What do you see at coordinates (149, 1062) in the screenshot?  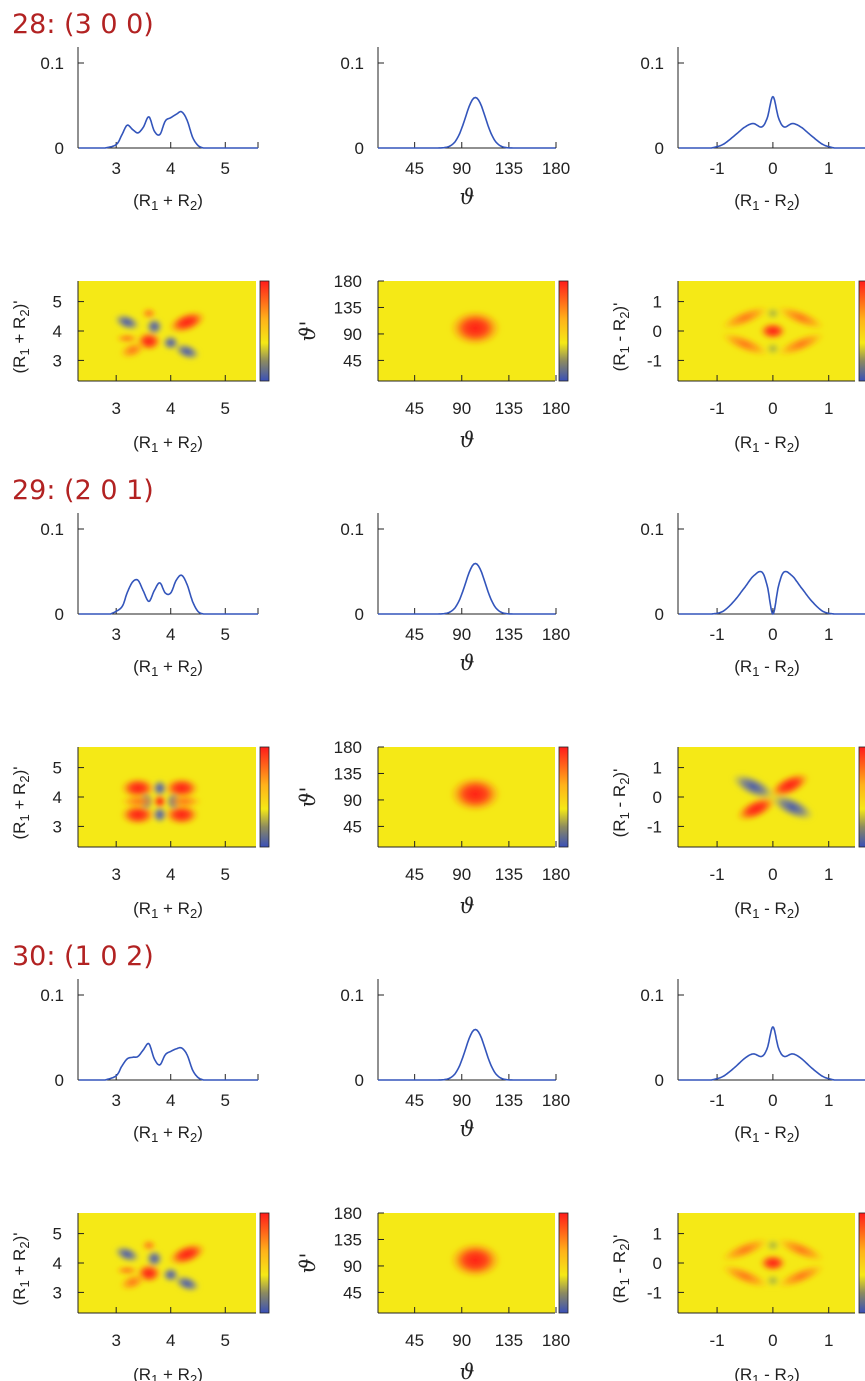 I see `sum-density-plot: 0.1 0 3 4 5 (R1 + R2)` at bounding box center [149, 1062].